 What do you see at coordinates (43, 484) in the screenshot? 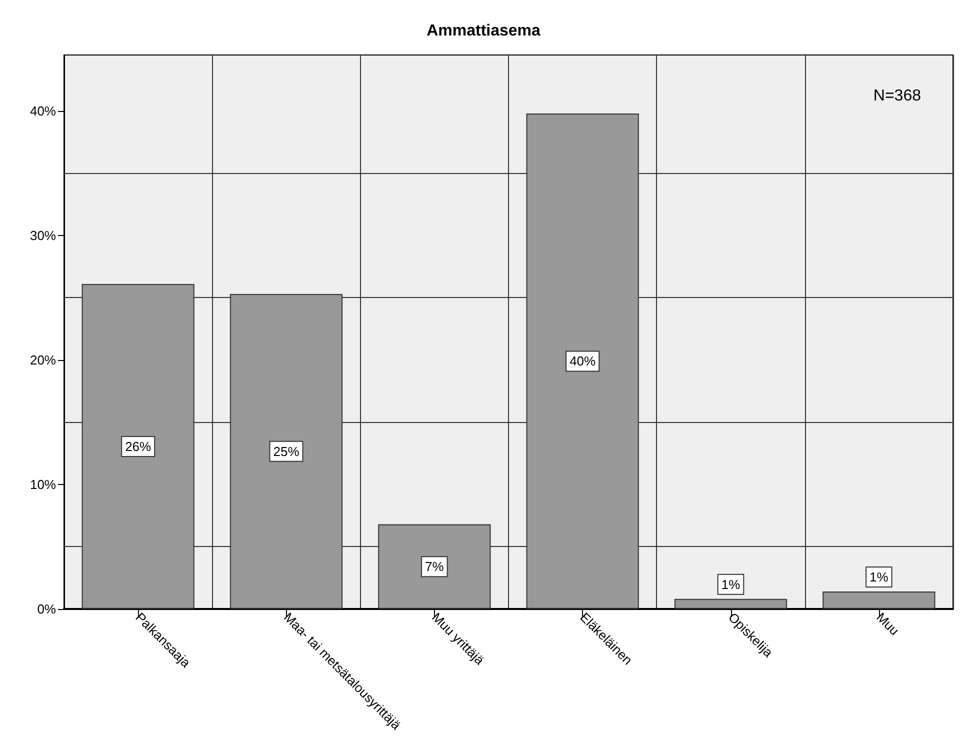
I see `y-tick-label: 10%` at bounding box center [43, 484].